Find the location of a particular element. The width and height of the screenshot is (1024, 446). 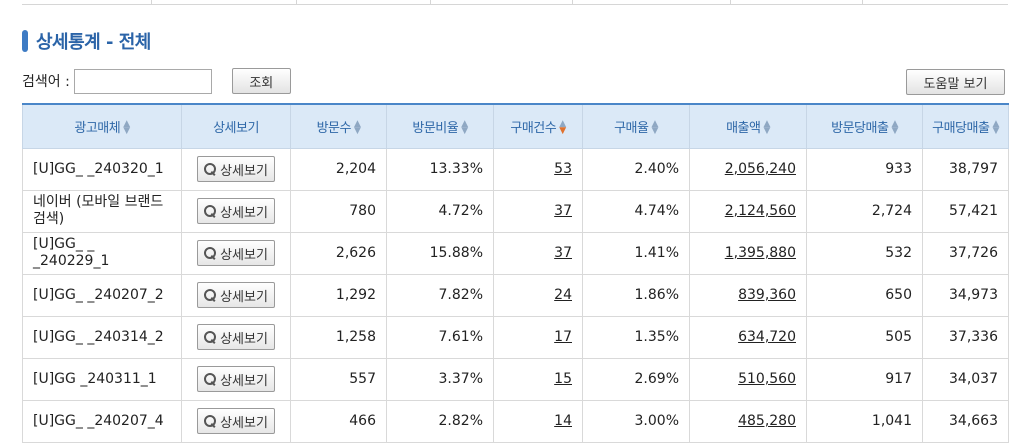

search-button: 조회 is located at coordinates (261, 81).